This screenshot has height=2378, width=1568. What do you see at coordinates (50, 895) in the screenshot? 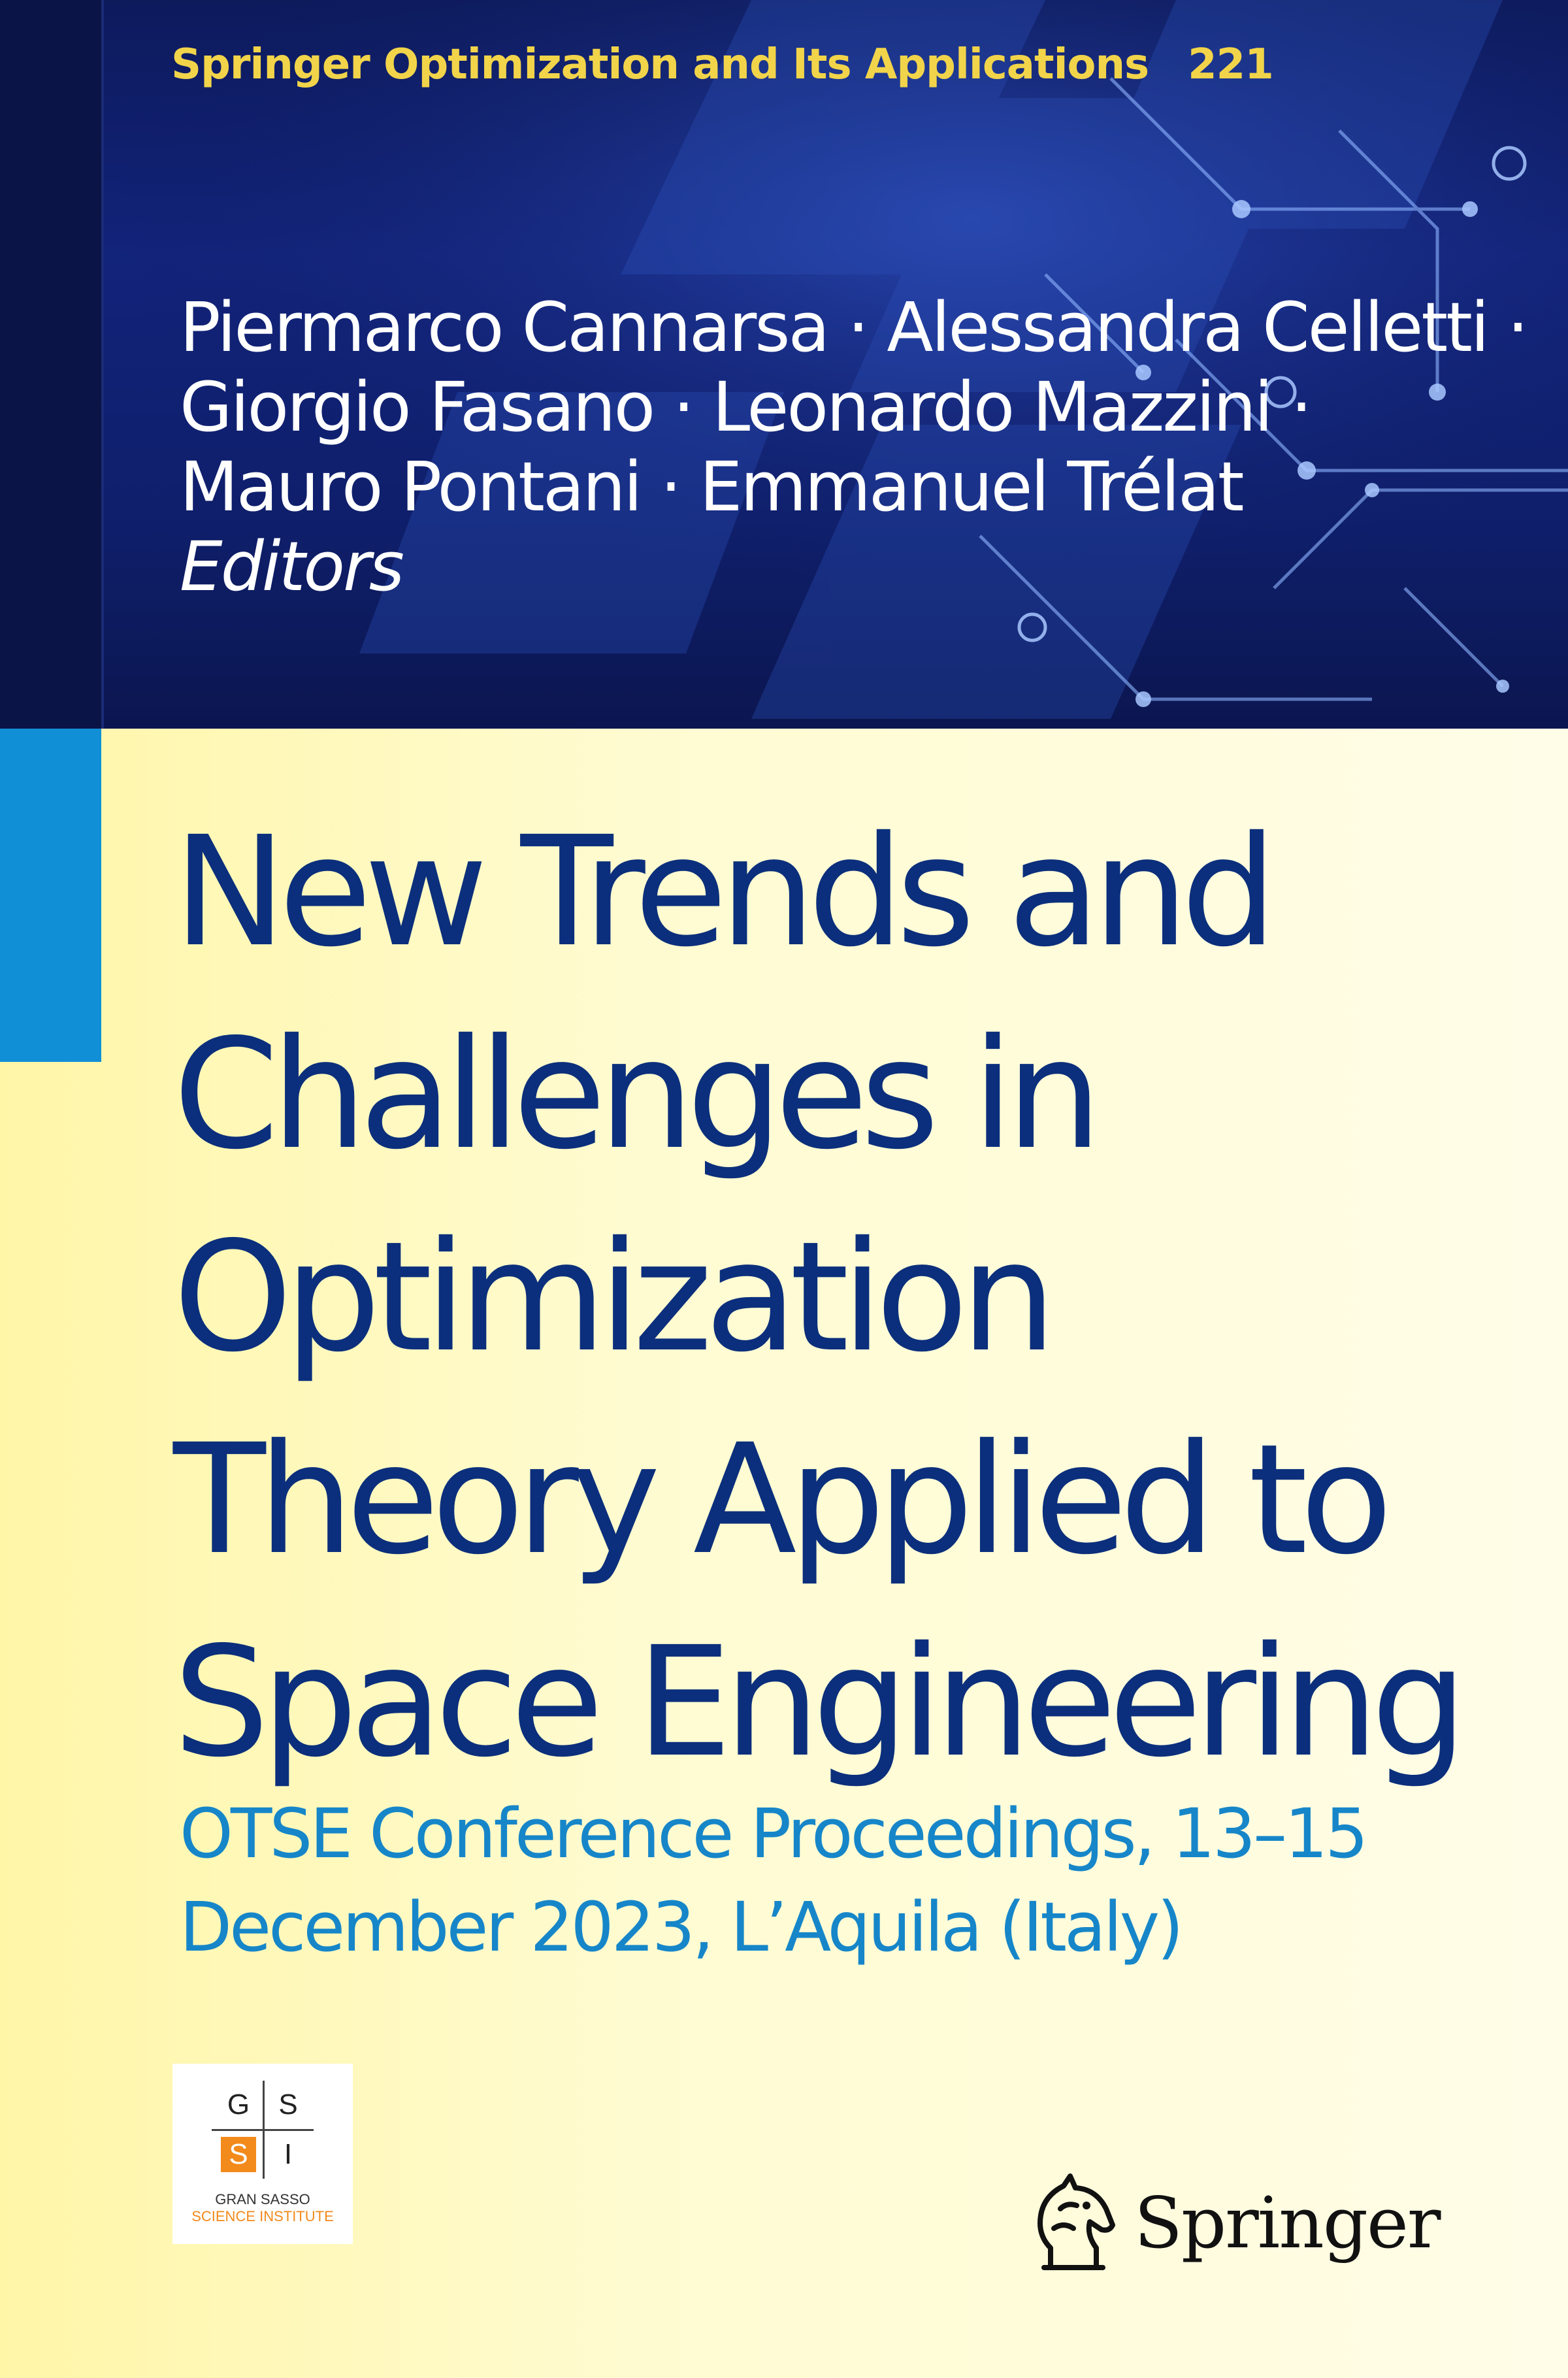
I see `left-edge-stripe-cyan` at bounding box center [50, 895].